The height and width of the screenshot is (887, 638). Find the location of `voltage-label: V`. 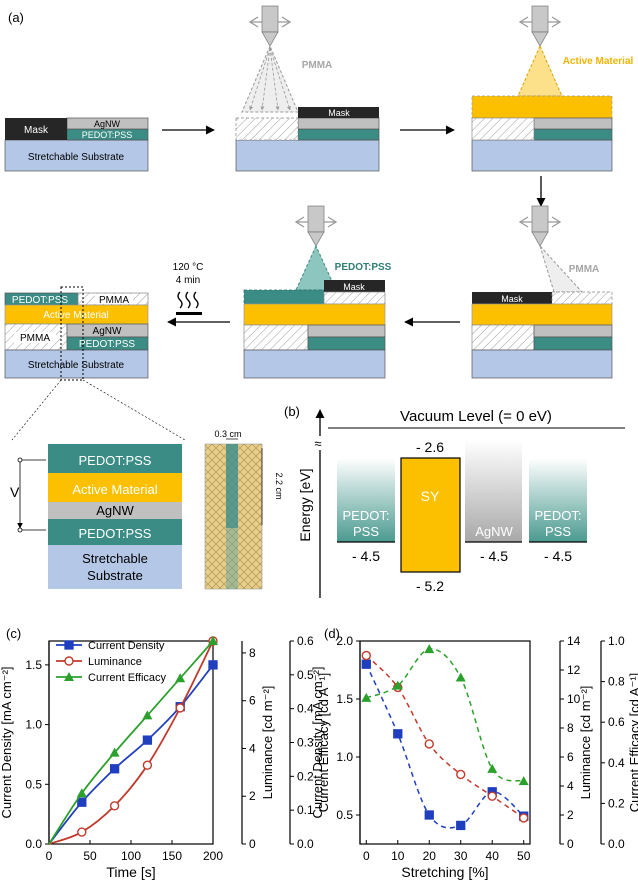

voltage-label: V is located at coordinates (15, 492).